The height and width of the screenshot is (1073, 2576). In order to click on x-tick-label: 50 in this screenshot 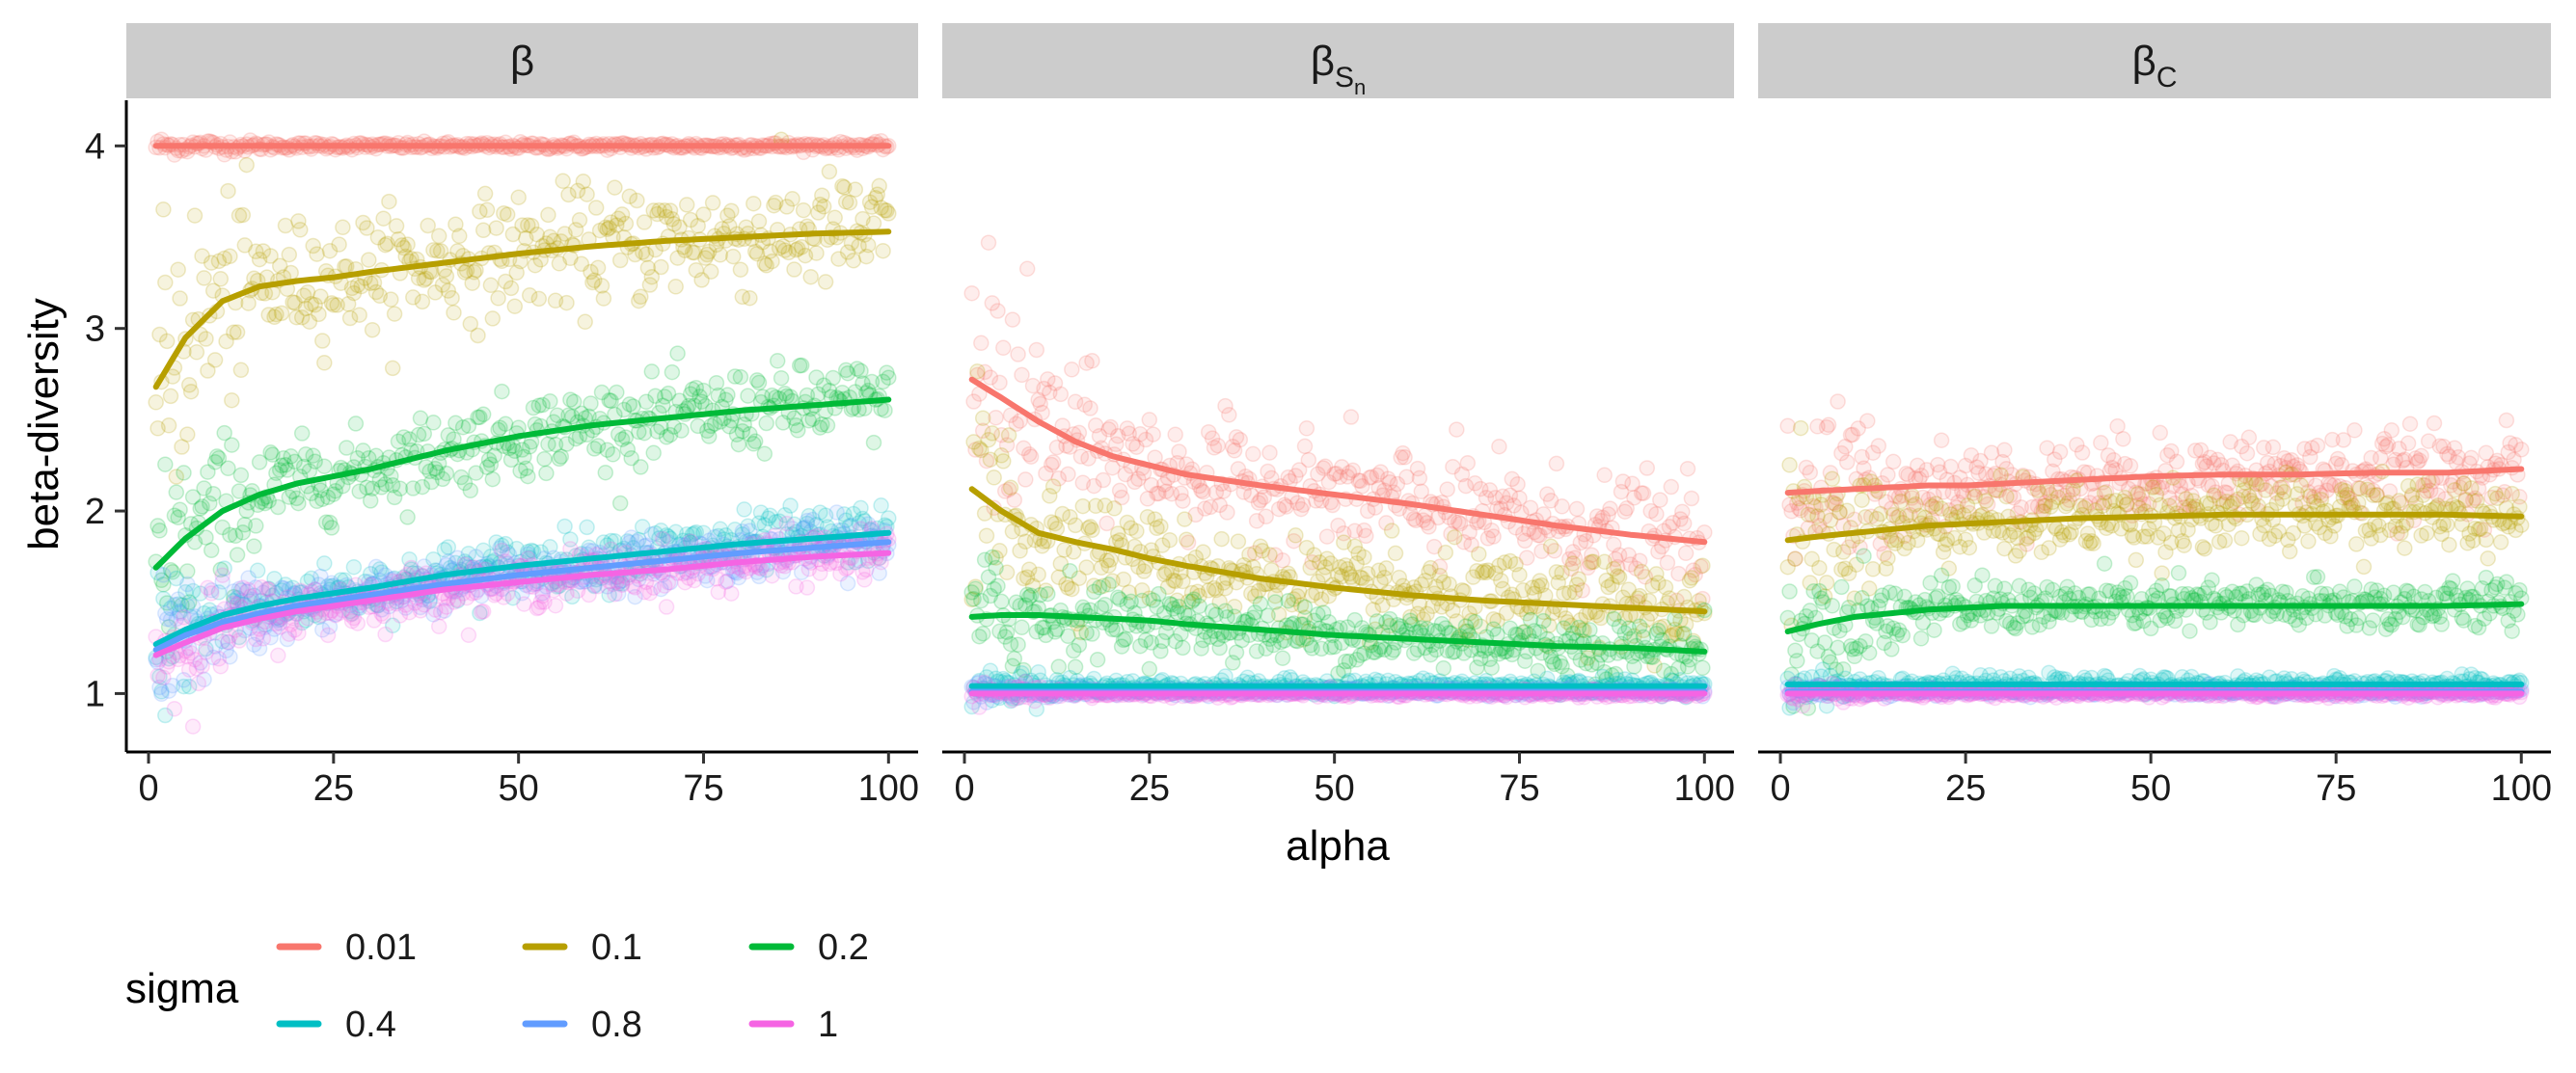, I will do `click(519, 788)`.